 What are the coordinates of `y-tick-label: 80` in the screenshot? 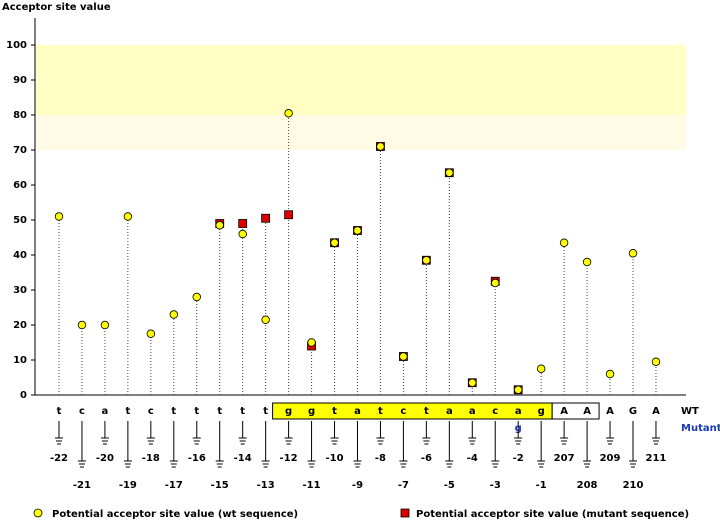 It's located at (20, 115).